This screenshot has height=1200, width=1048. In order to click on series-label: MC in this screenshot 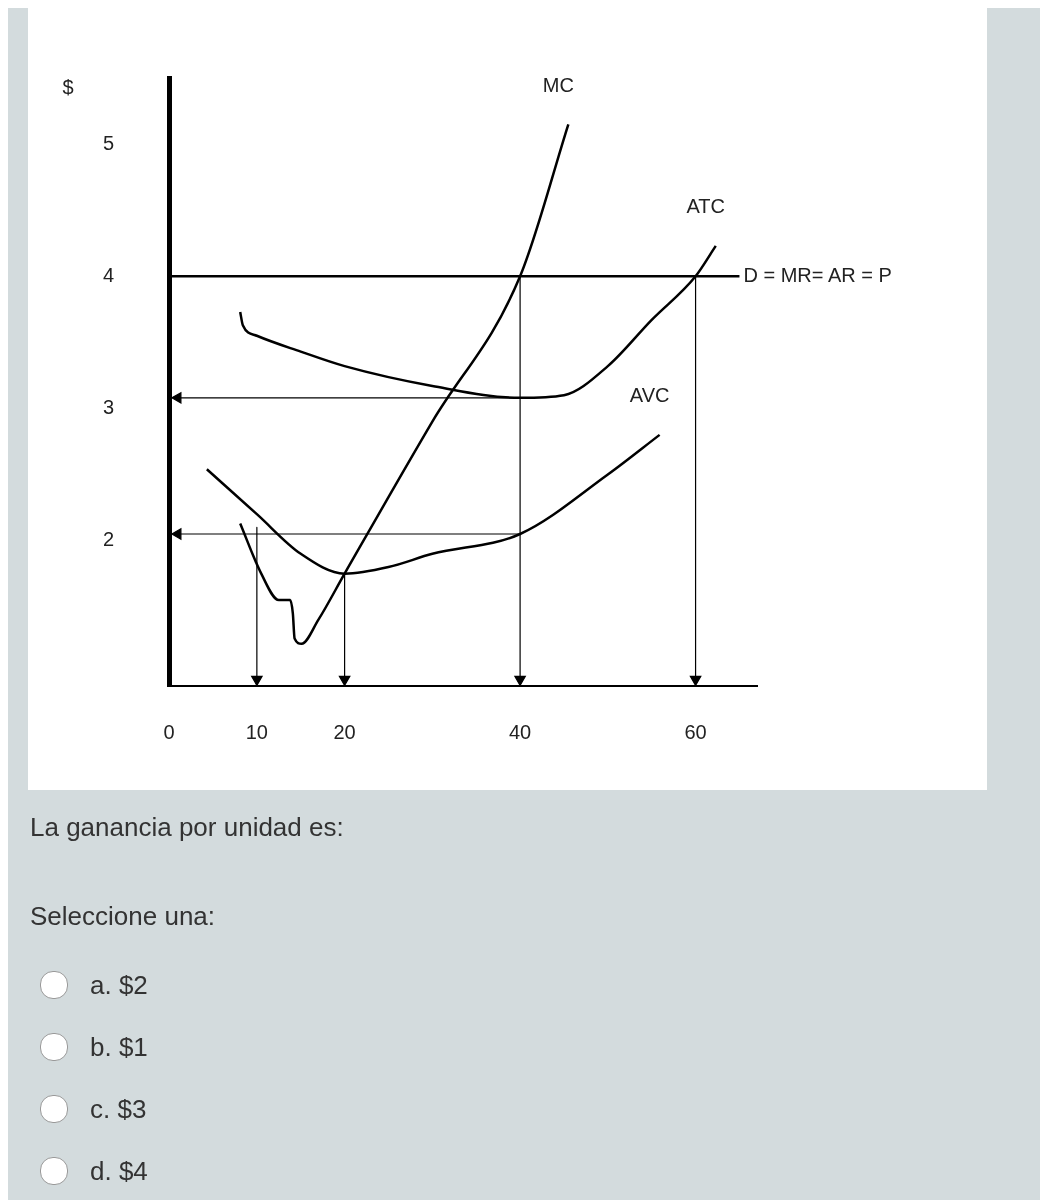, I will do `click(558, 84)`.